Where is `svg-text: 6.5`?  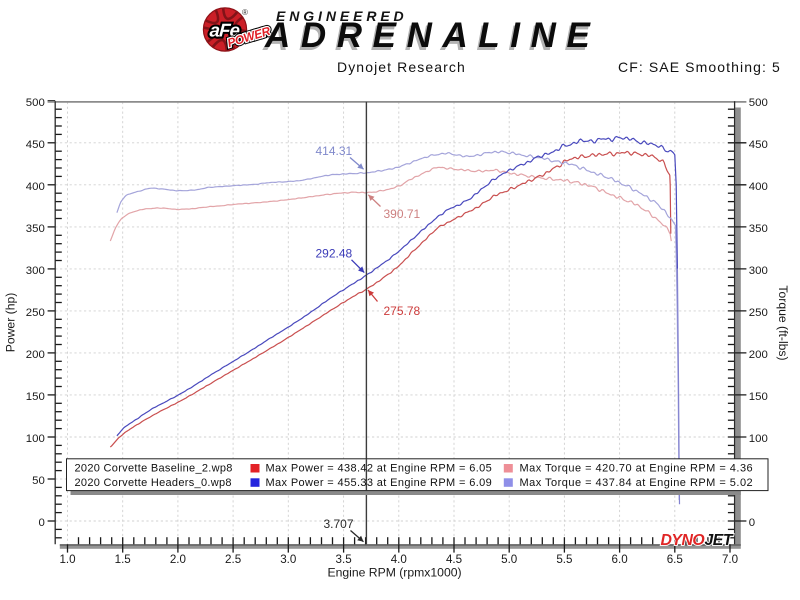 svg-text: 6.5 is located at coordinates (675, 559).